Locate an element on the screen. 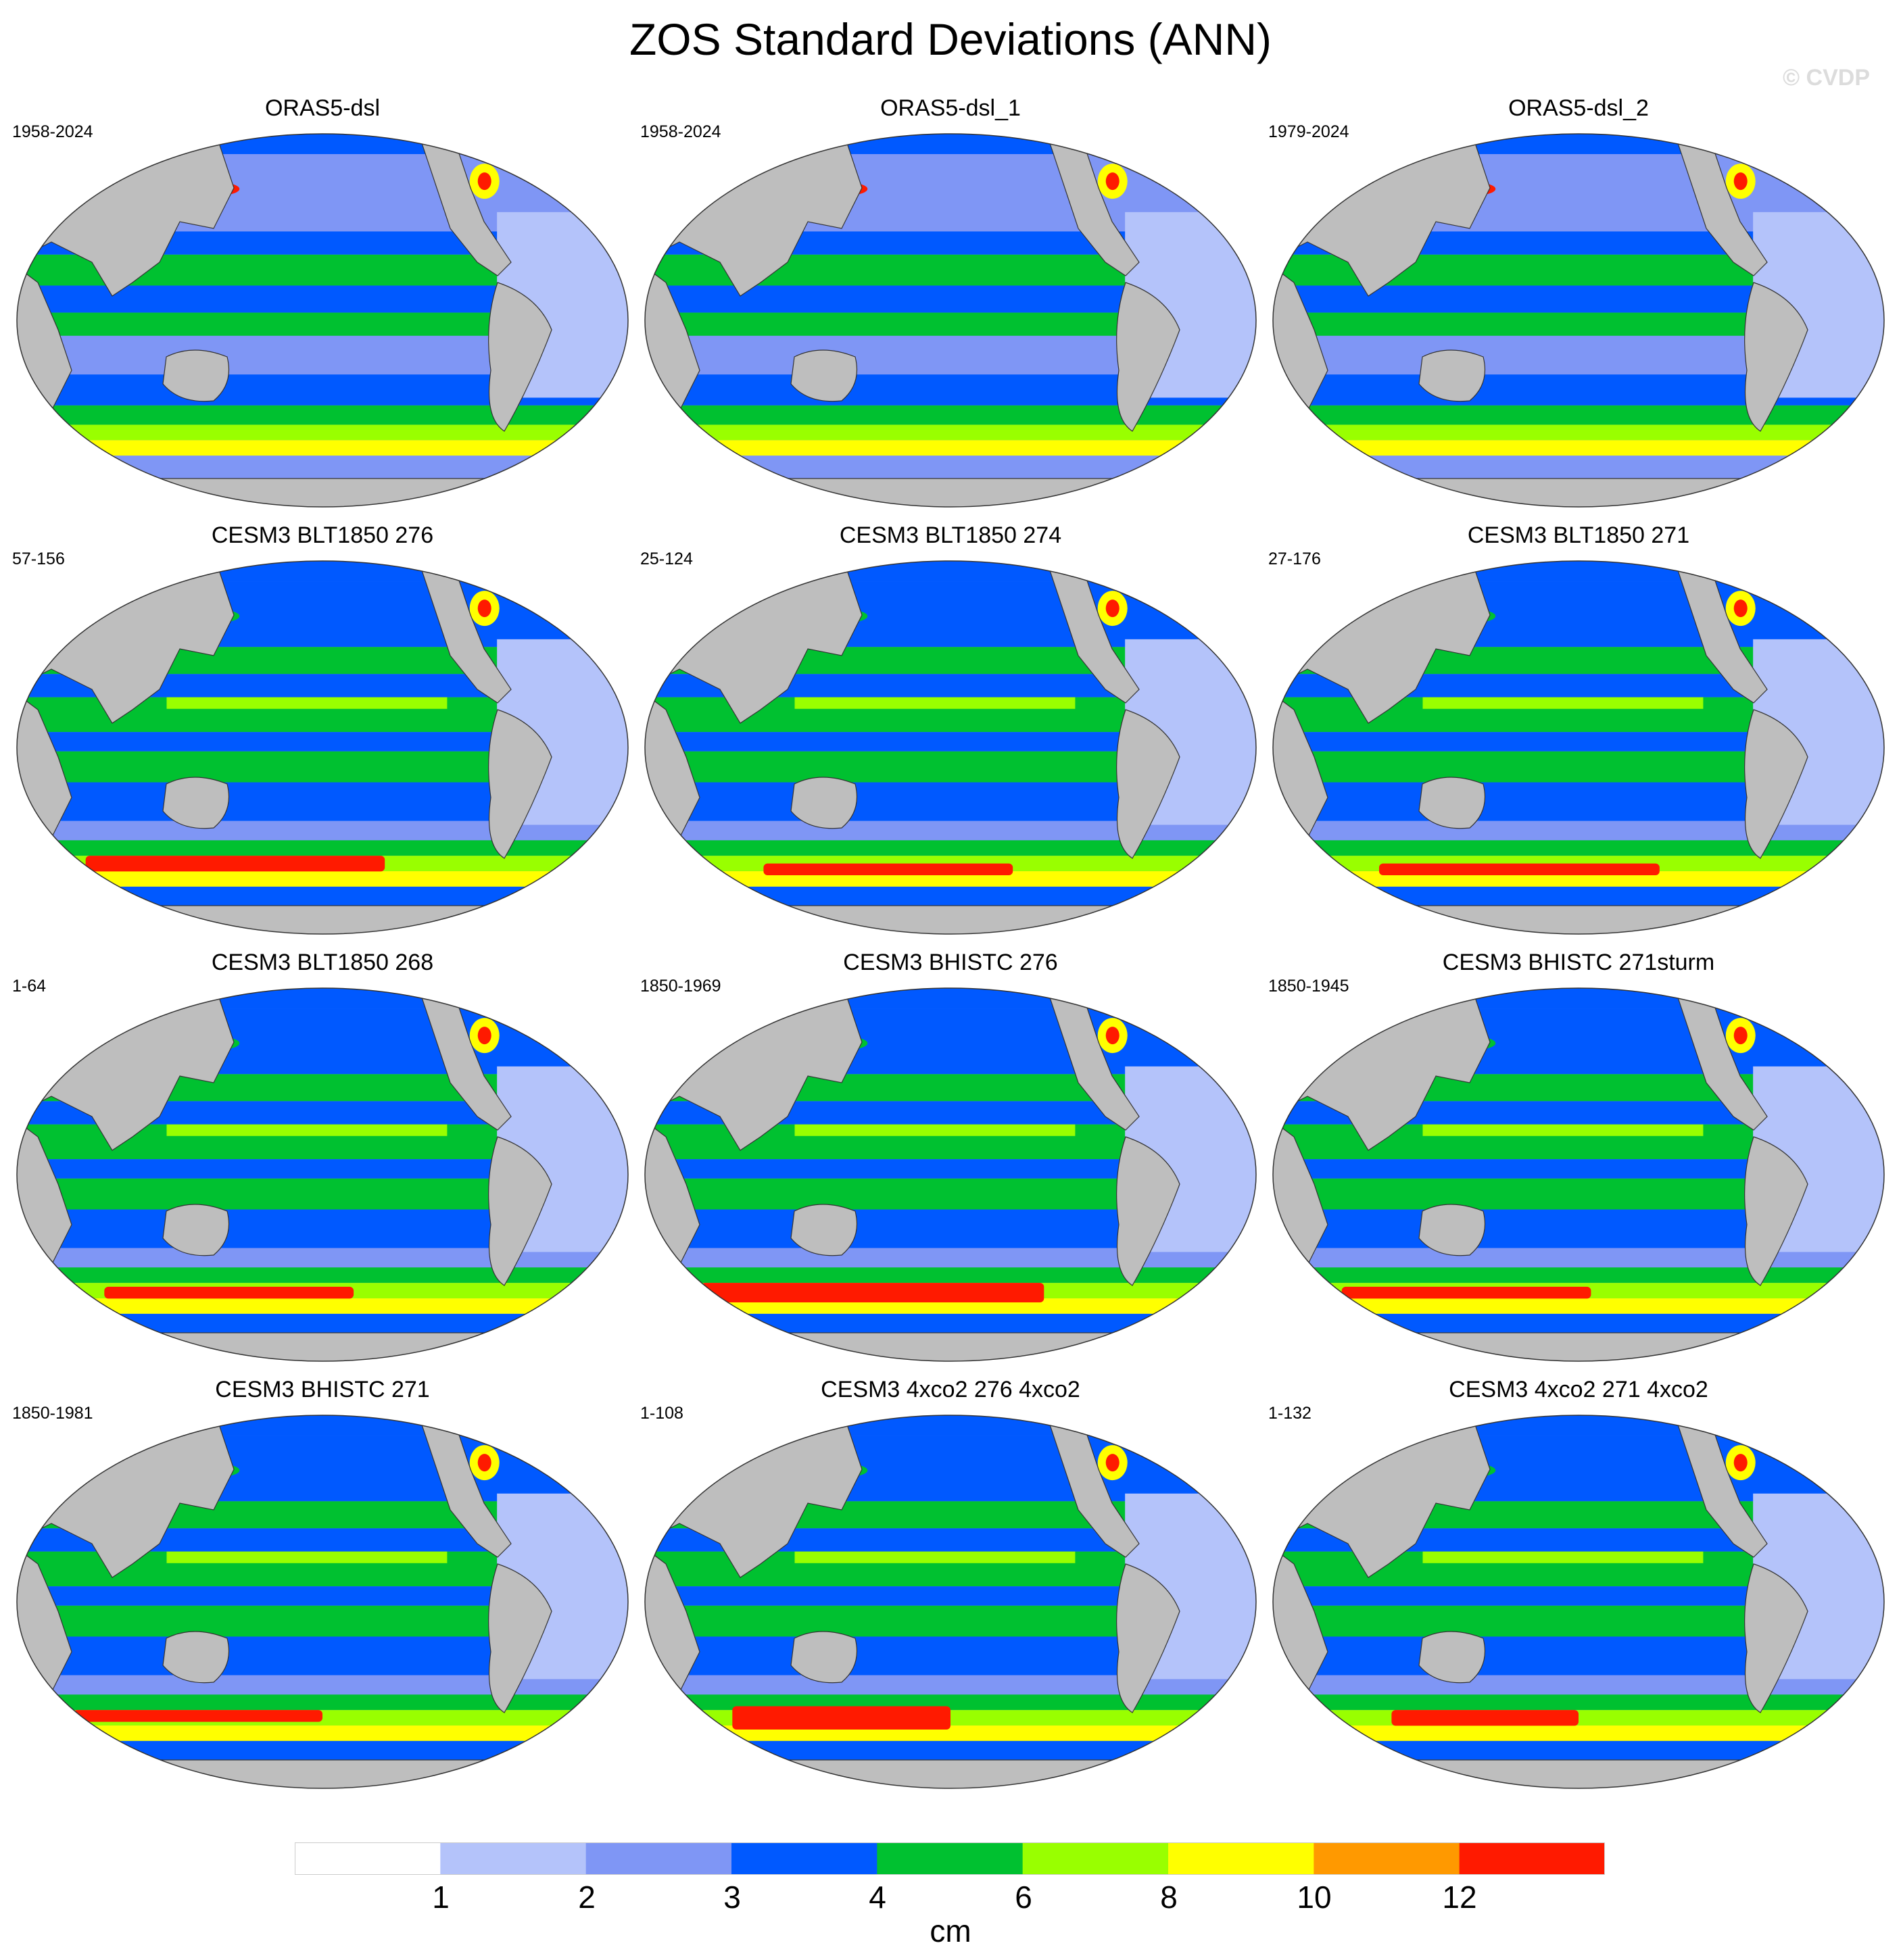 The image size is (1901, 1960). colorbar-tick-label: 3 is located at coordinates (732, 1897).